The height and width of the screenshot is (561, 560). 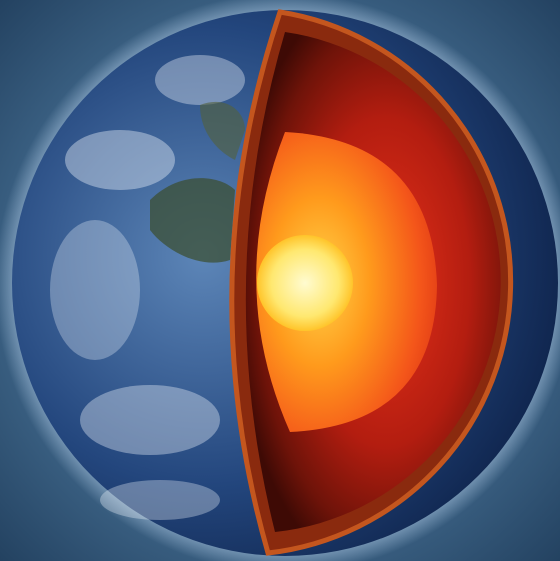 What do you see at coordinates (305, 283) in the screenshot?
I see `inner-core` at bounding box center [305, 283].